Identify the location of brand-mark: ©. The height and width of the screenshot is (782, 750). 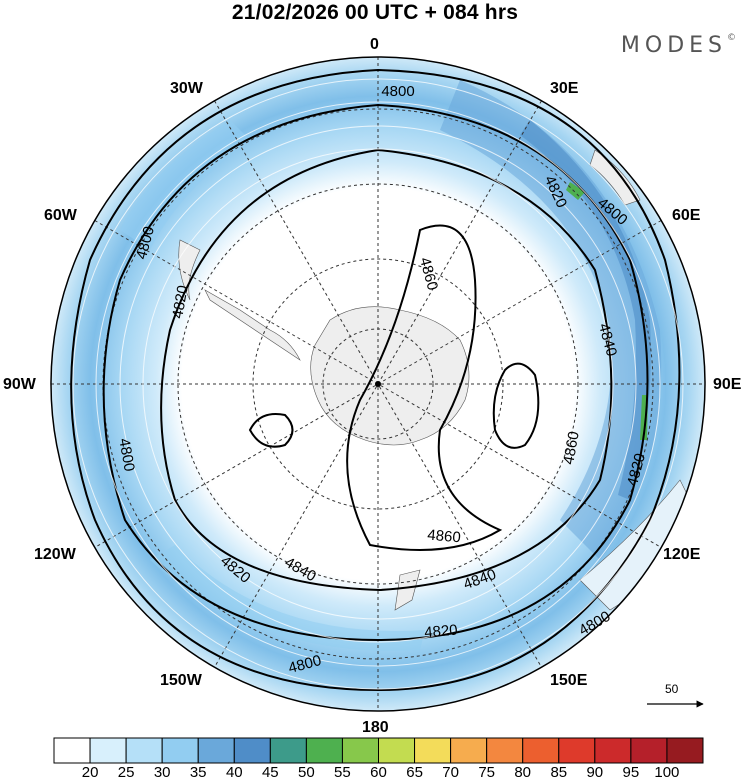
(731, 38).